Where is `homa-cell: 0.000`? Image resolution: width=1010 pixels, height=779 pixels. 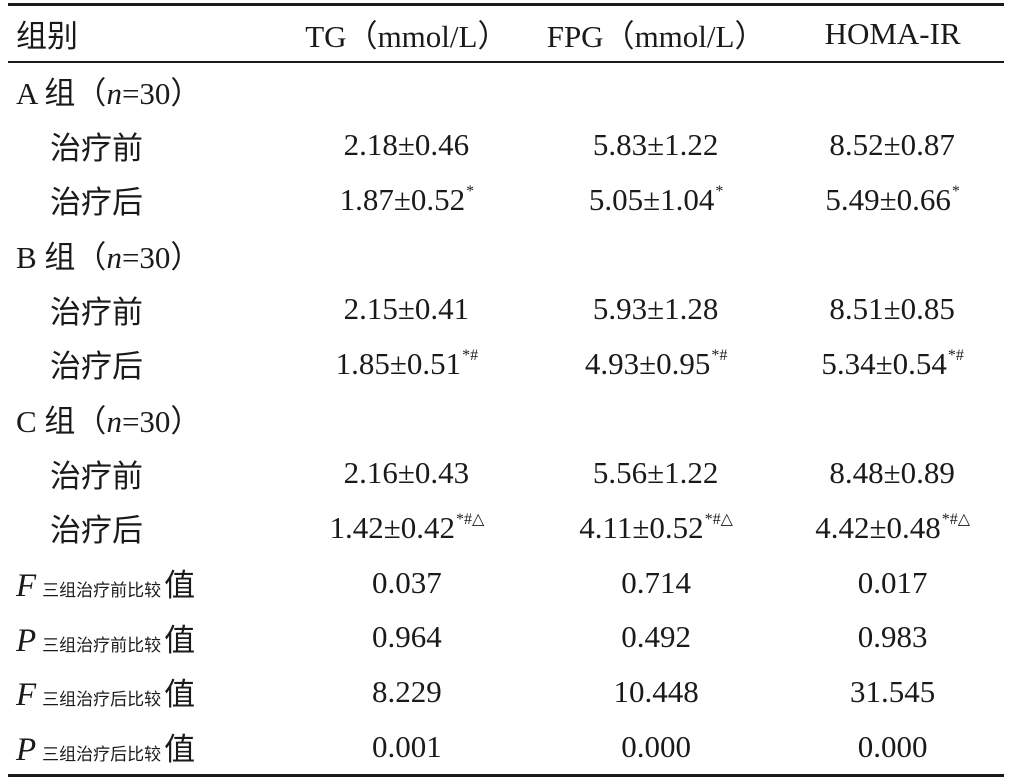 homa-cell: 0.000 is located at coordinates (892, 746).